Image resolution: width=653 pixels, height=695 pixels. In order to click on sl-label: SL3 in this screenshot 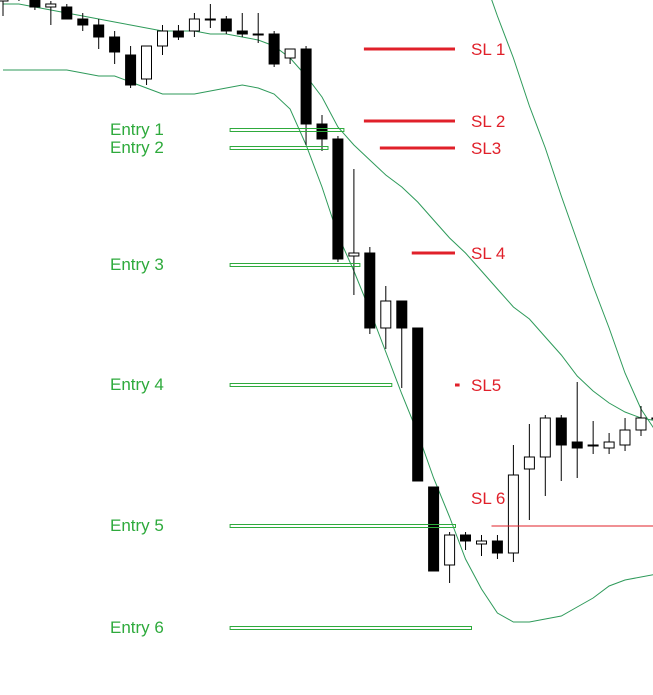, I will do `click(486, 148)`.